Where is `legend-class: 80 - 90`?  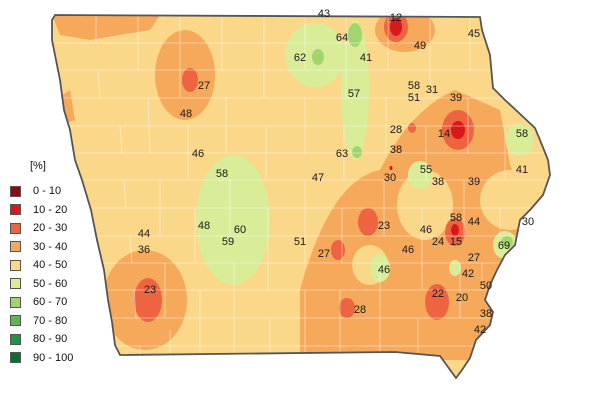 legend-class: 80 - 90 is located at coordinates (41, 339).